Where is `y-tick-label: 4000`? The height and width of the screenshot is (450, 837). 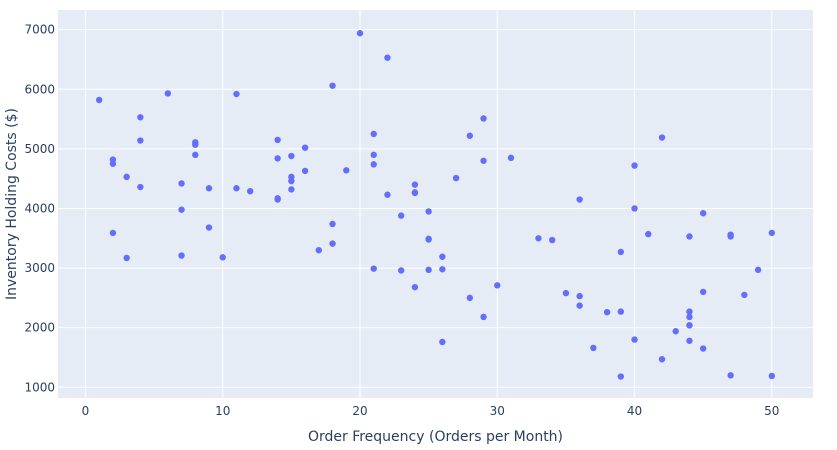 y-tick-label: 4000 is located at coordinates (39, 208).